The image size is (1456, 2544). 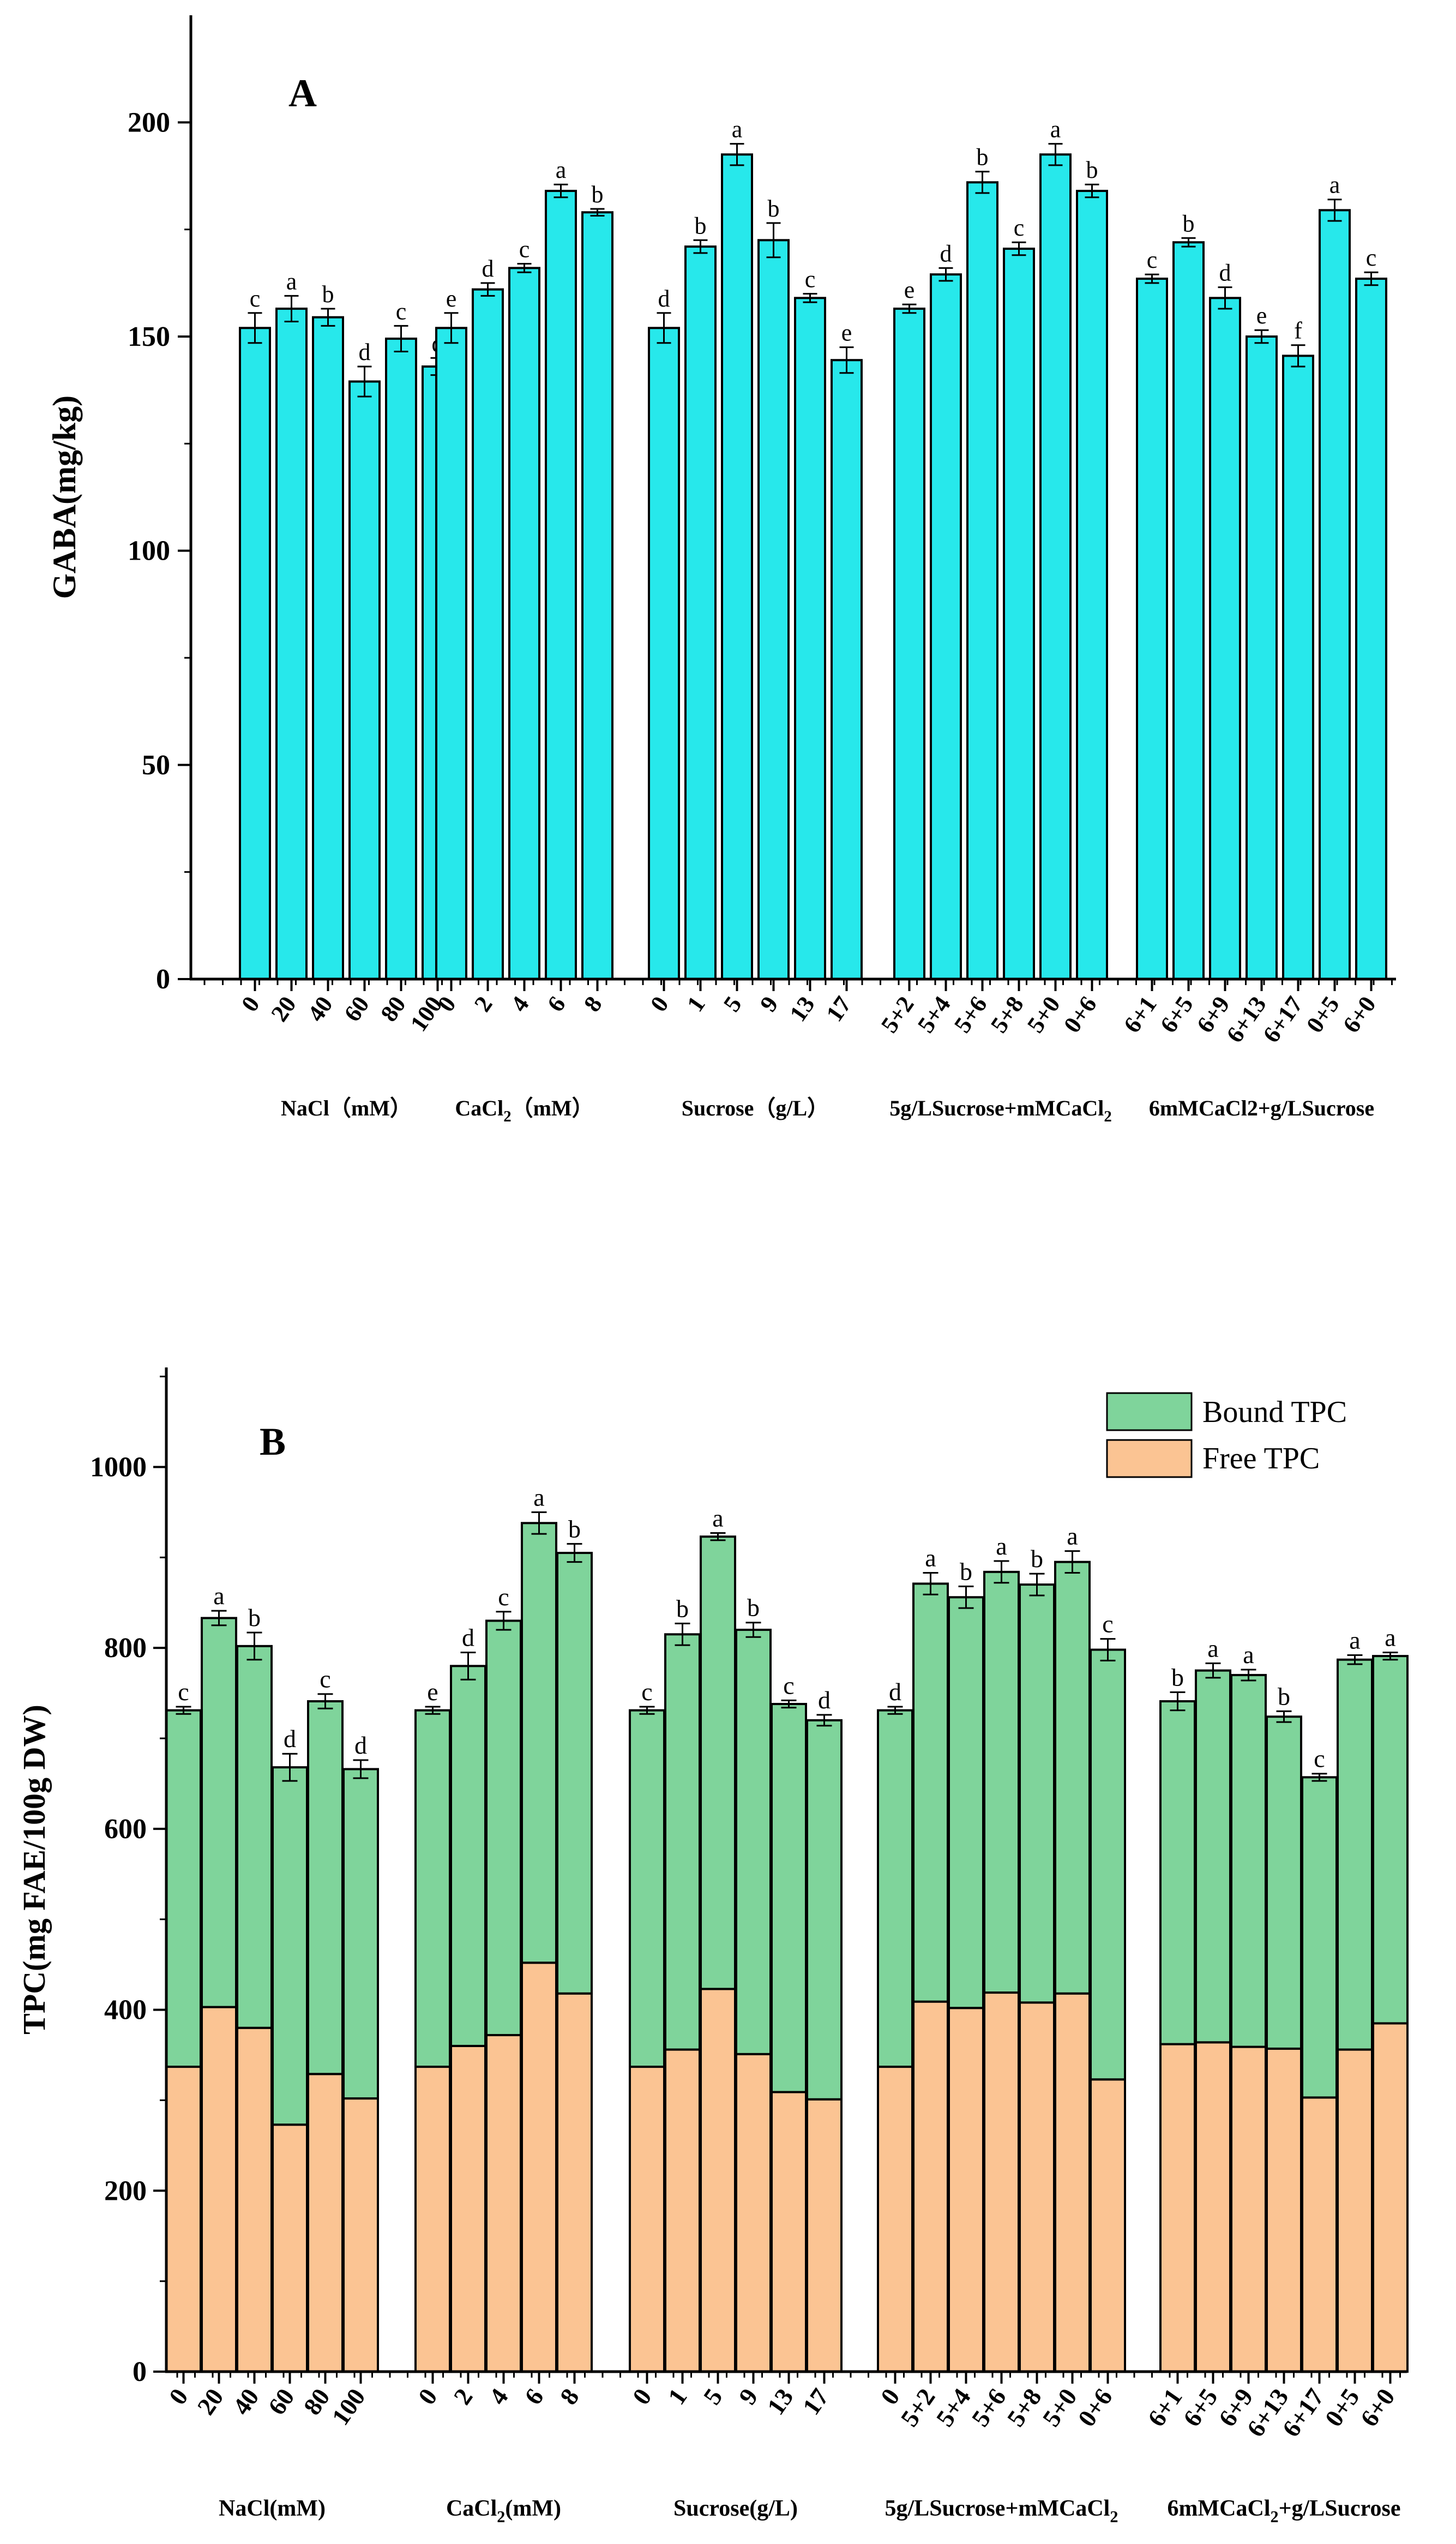 I want to click on y-tick-label: 100, so click(x=149, y=551).